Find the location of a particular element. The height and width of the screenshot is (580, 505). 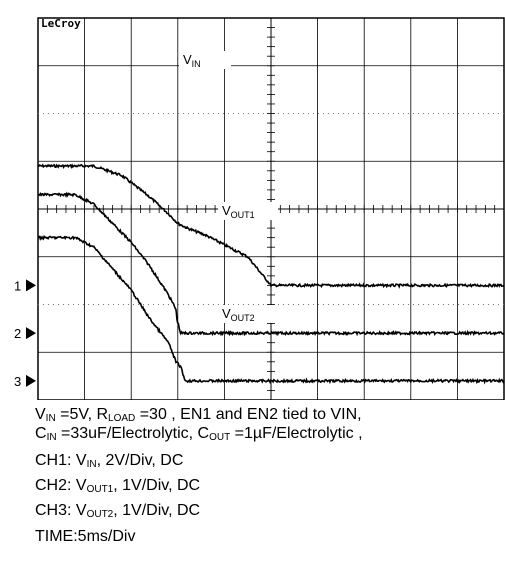

channel-marker-1: 1 is located at coordinates (17, 285).